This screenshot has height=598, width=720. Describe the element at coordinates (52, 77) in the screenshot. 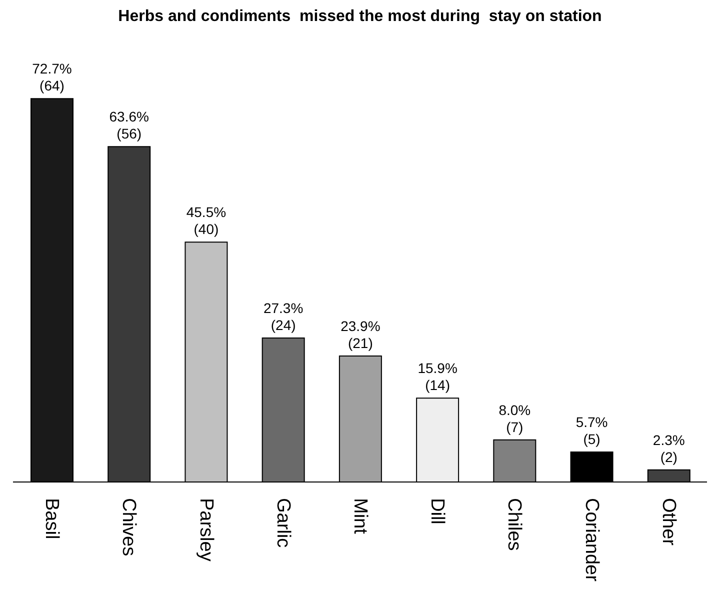

I see `data-label: 72.7% (64)` at that location.